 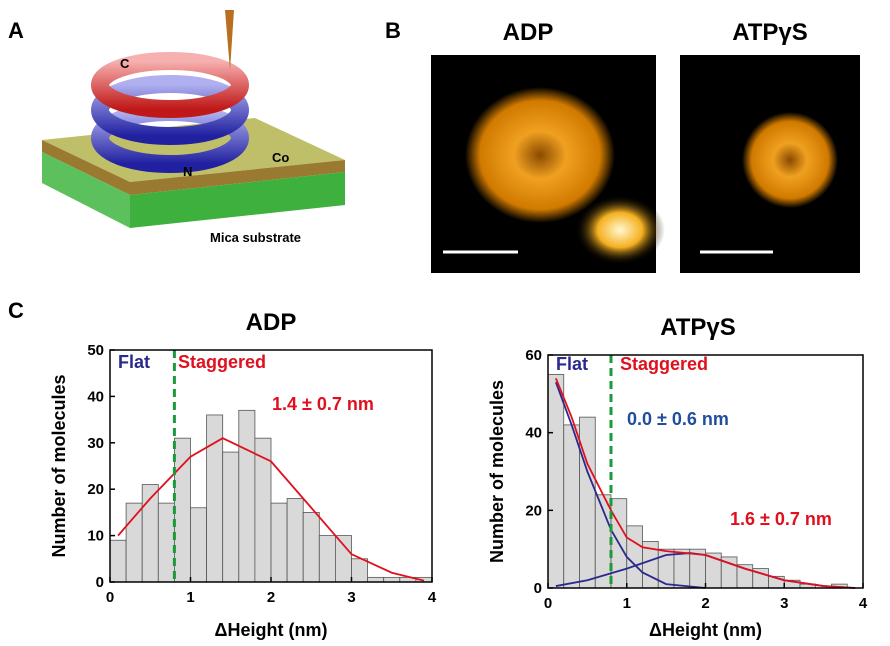 I want to click on y-tick-label: 60, so click(x=533, y=355).